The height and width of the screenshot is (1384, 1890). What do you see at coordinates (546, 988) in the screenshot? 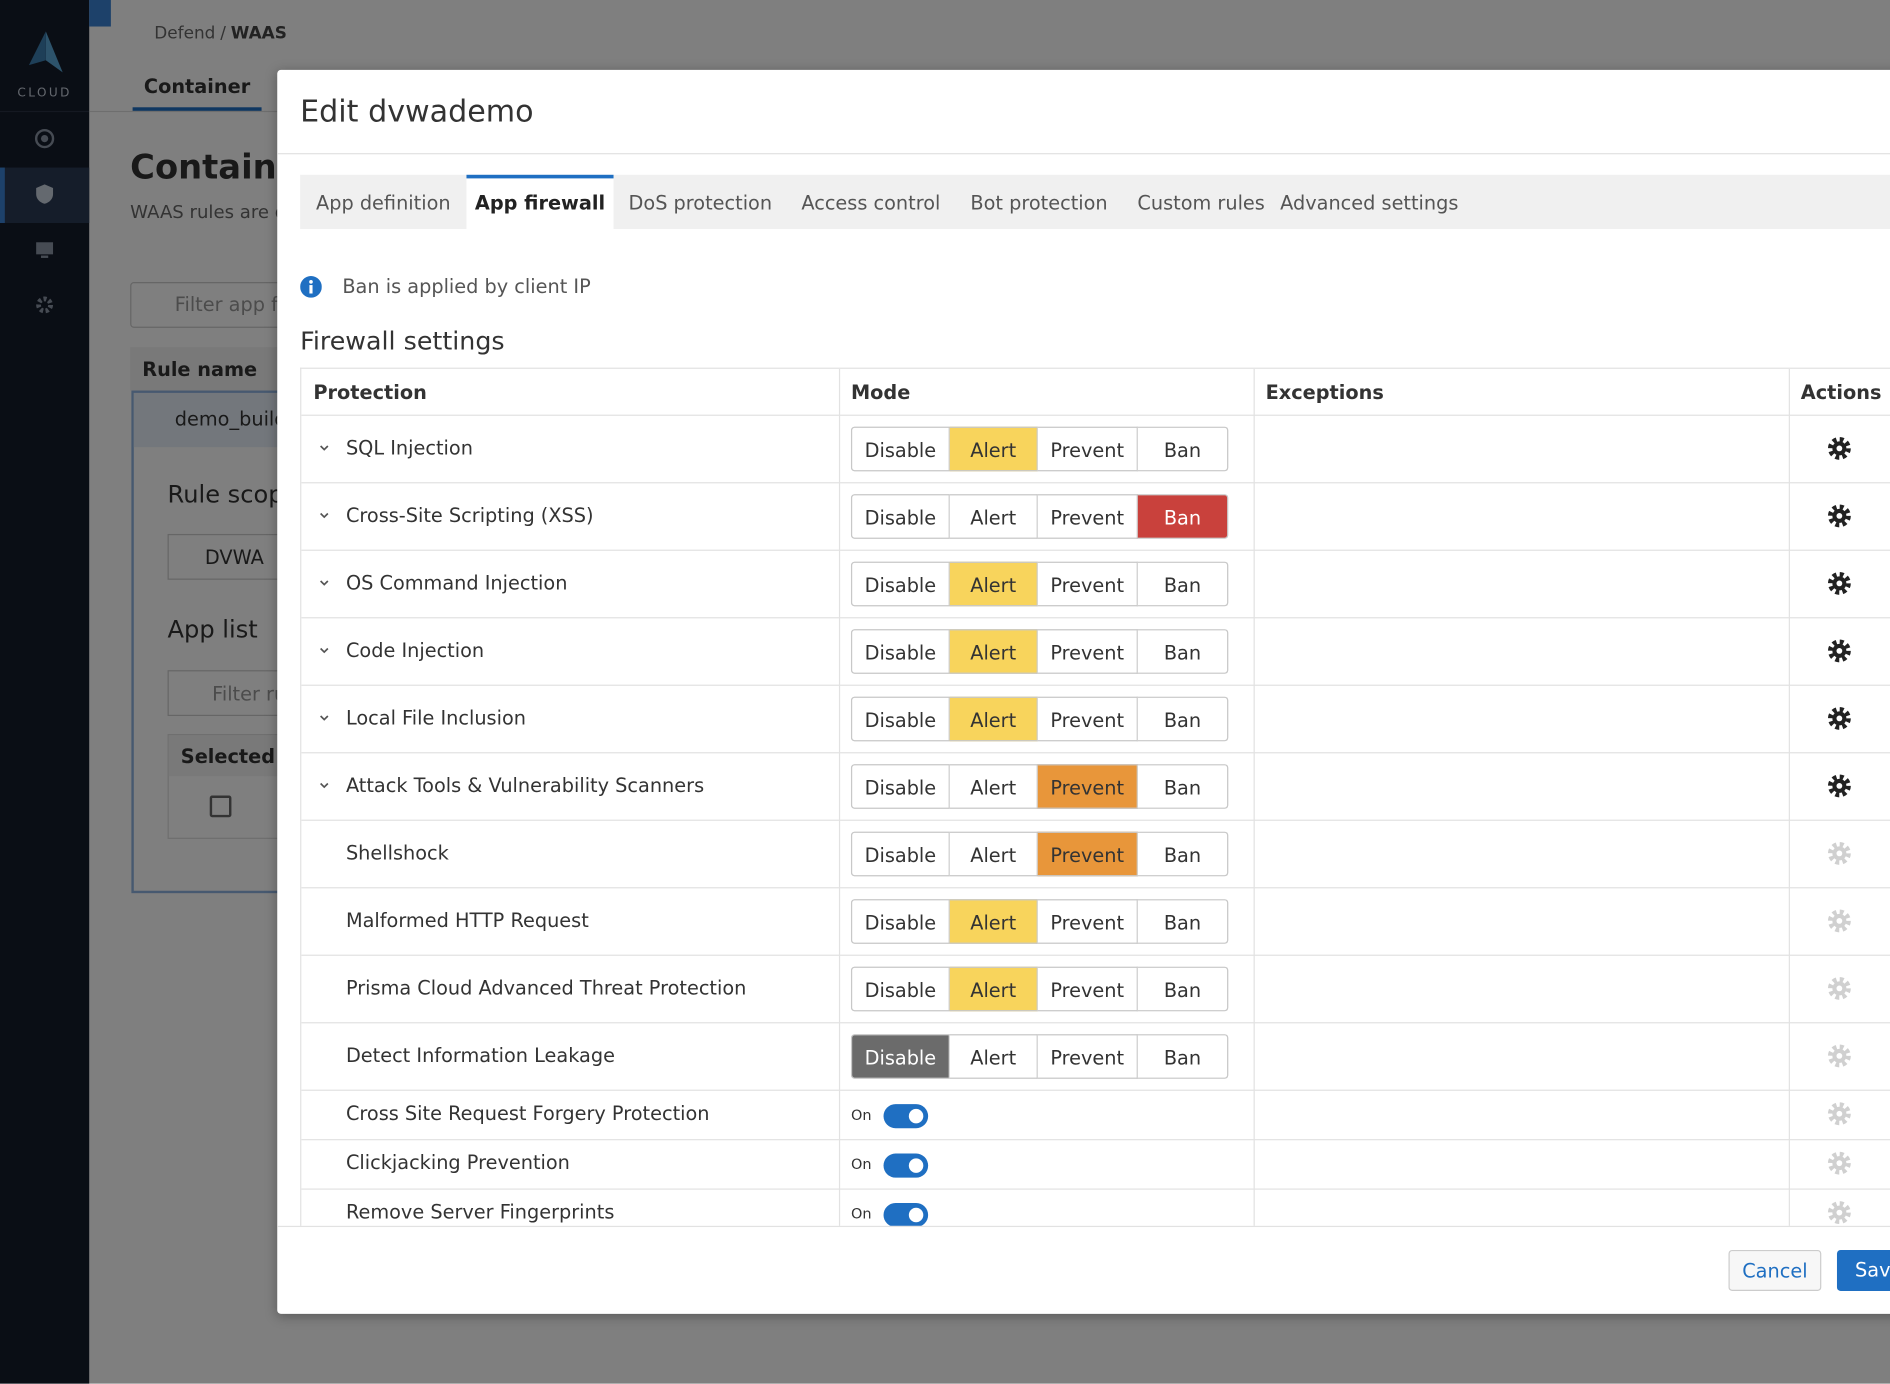
I see `protection-name: Prisma Cloud Advanced Threat Protection` at bounding box center [546, 988].